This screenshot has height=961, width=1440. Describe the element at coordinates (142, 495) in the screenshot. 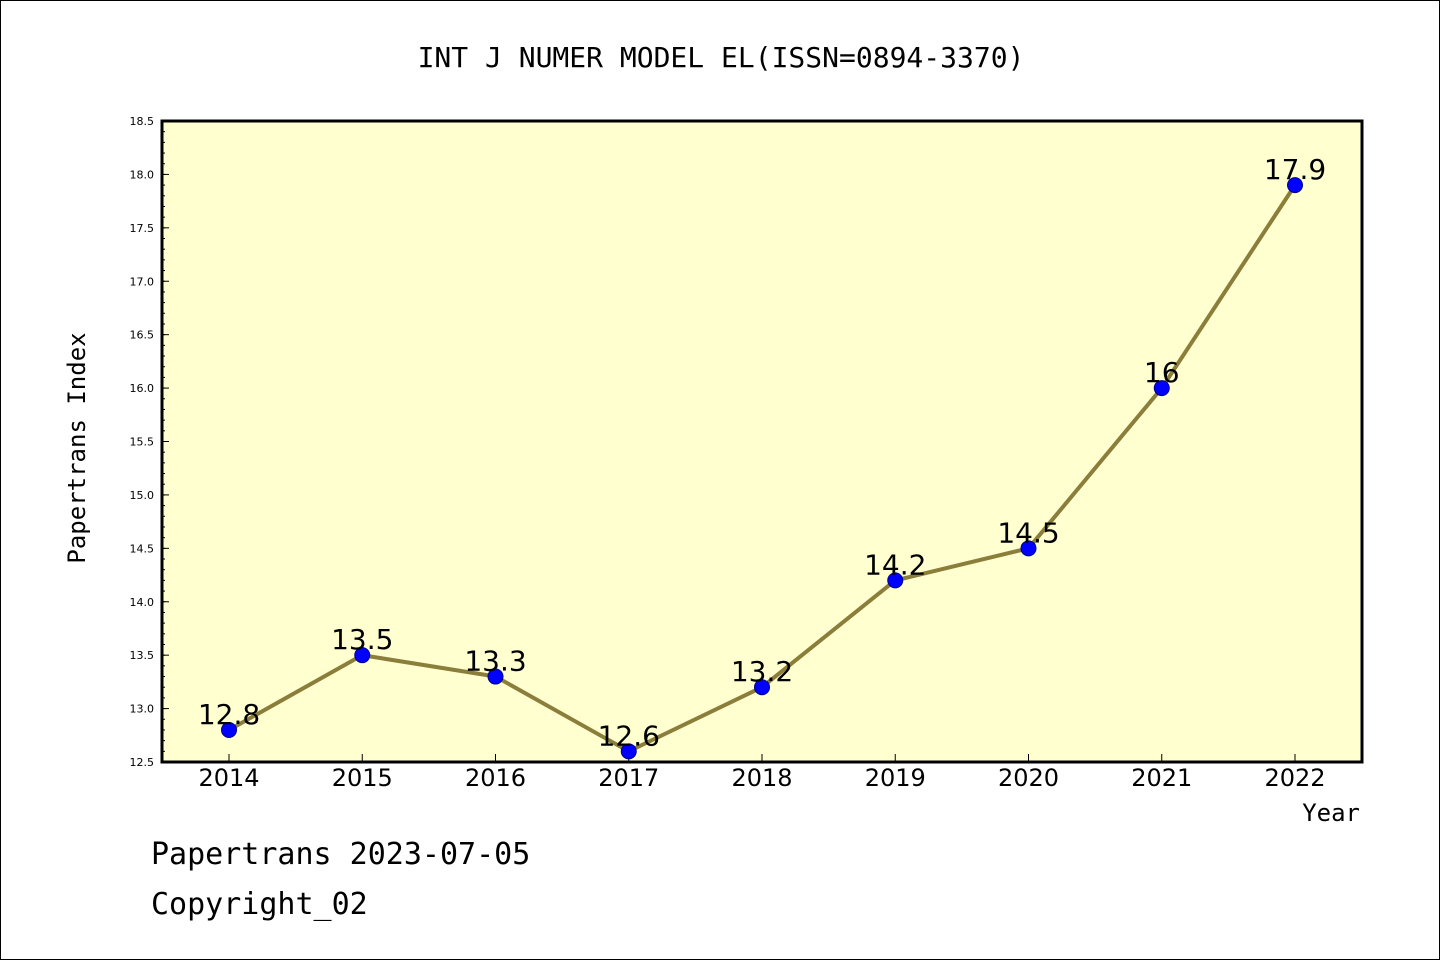

I see `y-tick-label: 15.0` at that location.